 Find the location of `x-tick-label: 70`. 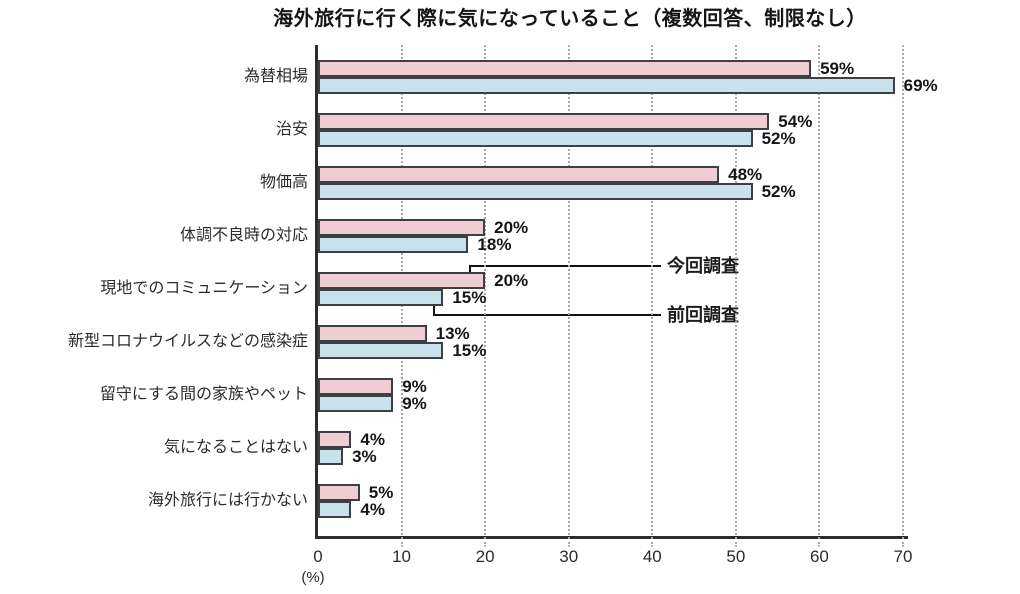

x-tick-label: 70 is located at coordinates (903, 556).